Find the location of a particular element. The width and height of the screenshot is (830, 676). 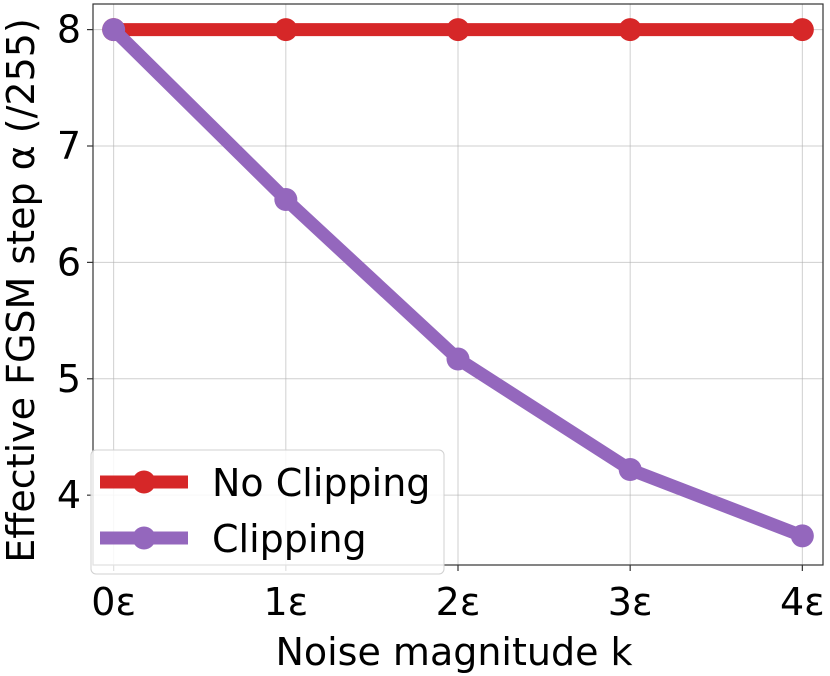

y-axis-label: Effective FGSM step α (/255) is located at coordinates (21, 290).